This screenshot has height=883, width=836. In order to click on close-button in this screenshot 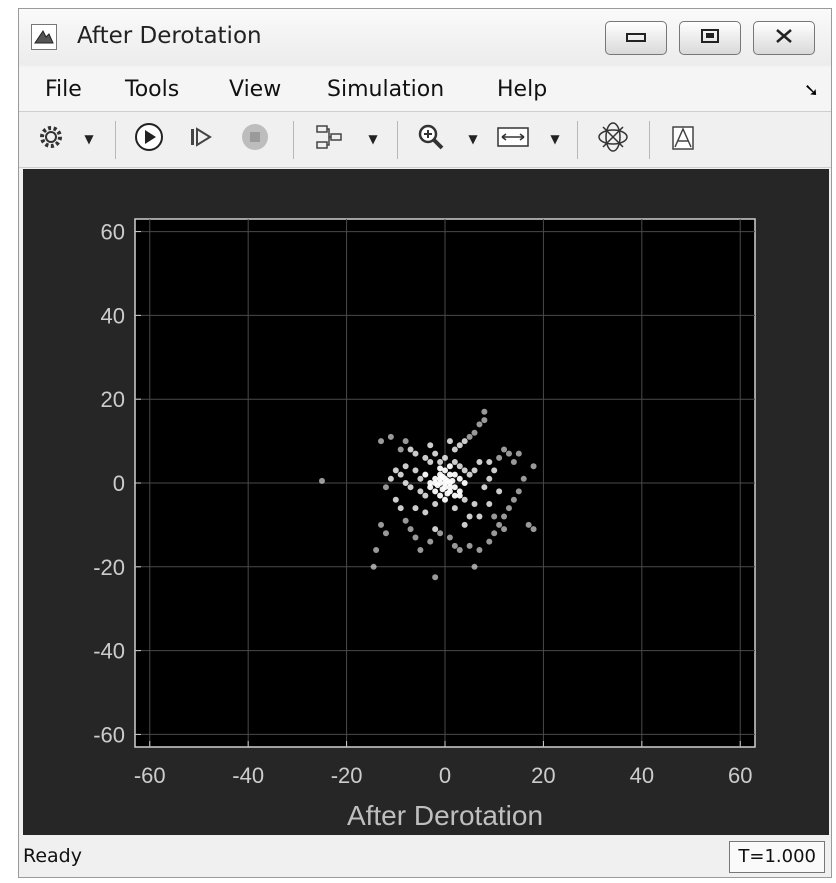, I will do `click(784, 38)`.